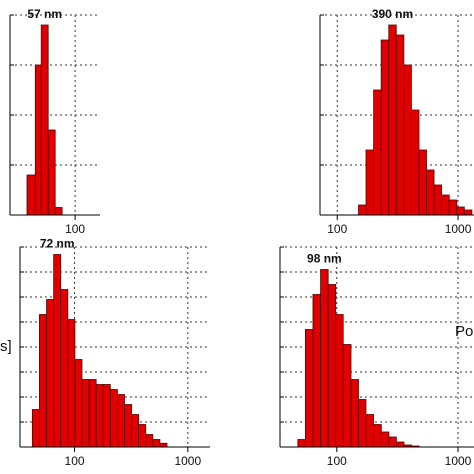  What do you see at coordinates (6, 346) in the screenshot?
I see `y-axis-label: s]` at bounding box center [6, 346].